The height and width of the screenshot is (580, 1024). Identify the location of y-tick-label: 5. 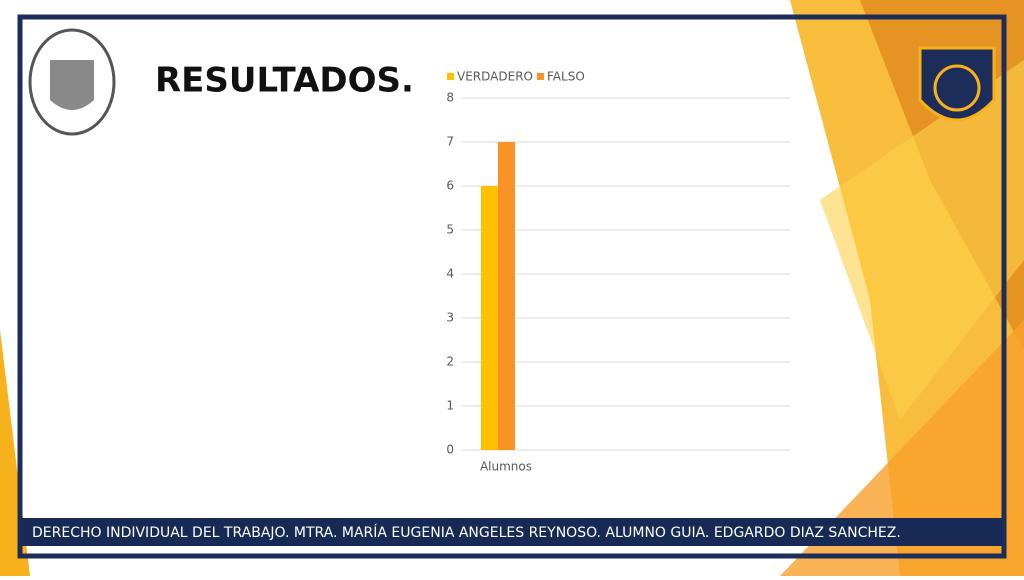
(450, 230).